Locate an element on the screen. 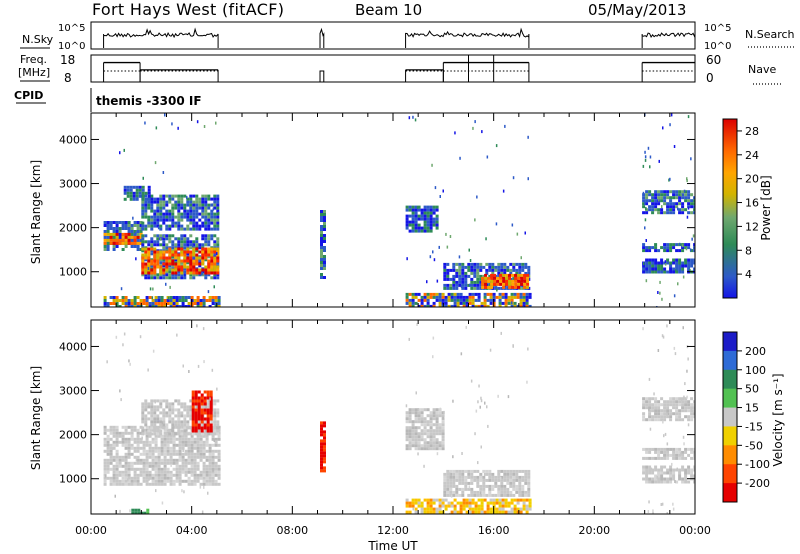  noise-panel: N.Sky 10^5 10^0 10^5 10^0 N.Search is located at coordinates (408, 36).